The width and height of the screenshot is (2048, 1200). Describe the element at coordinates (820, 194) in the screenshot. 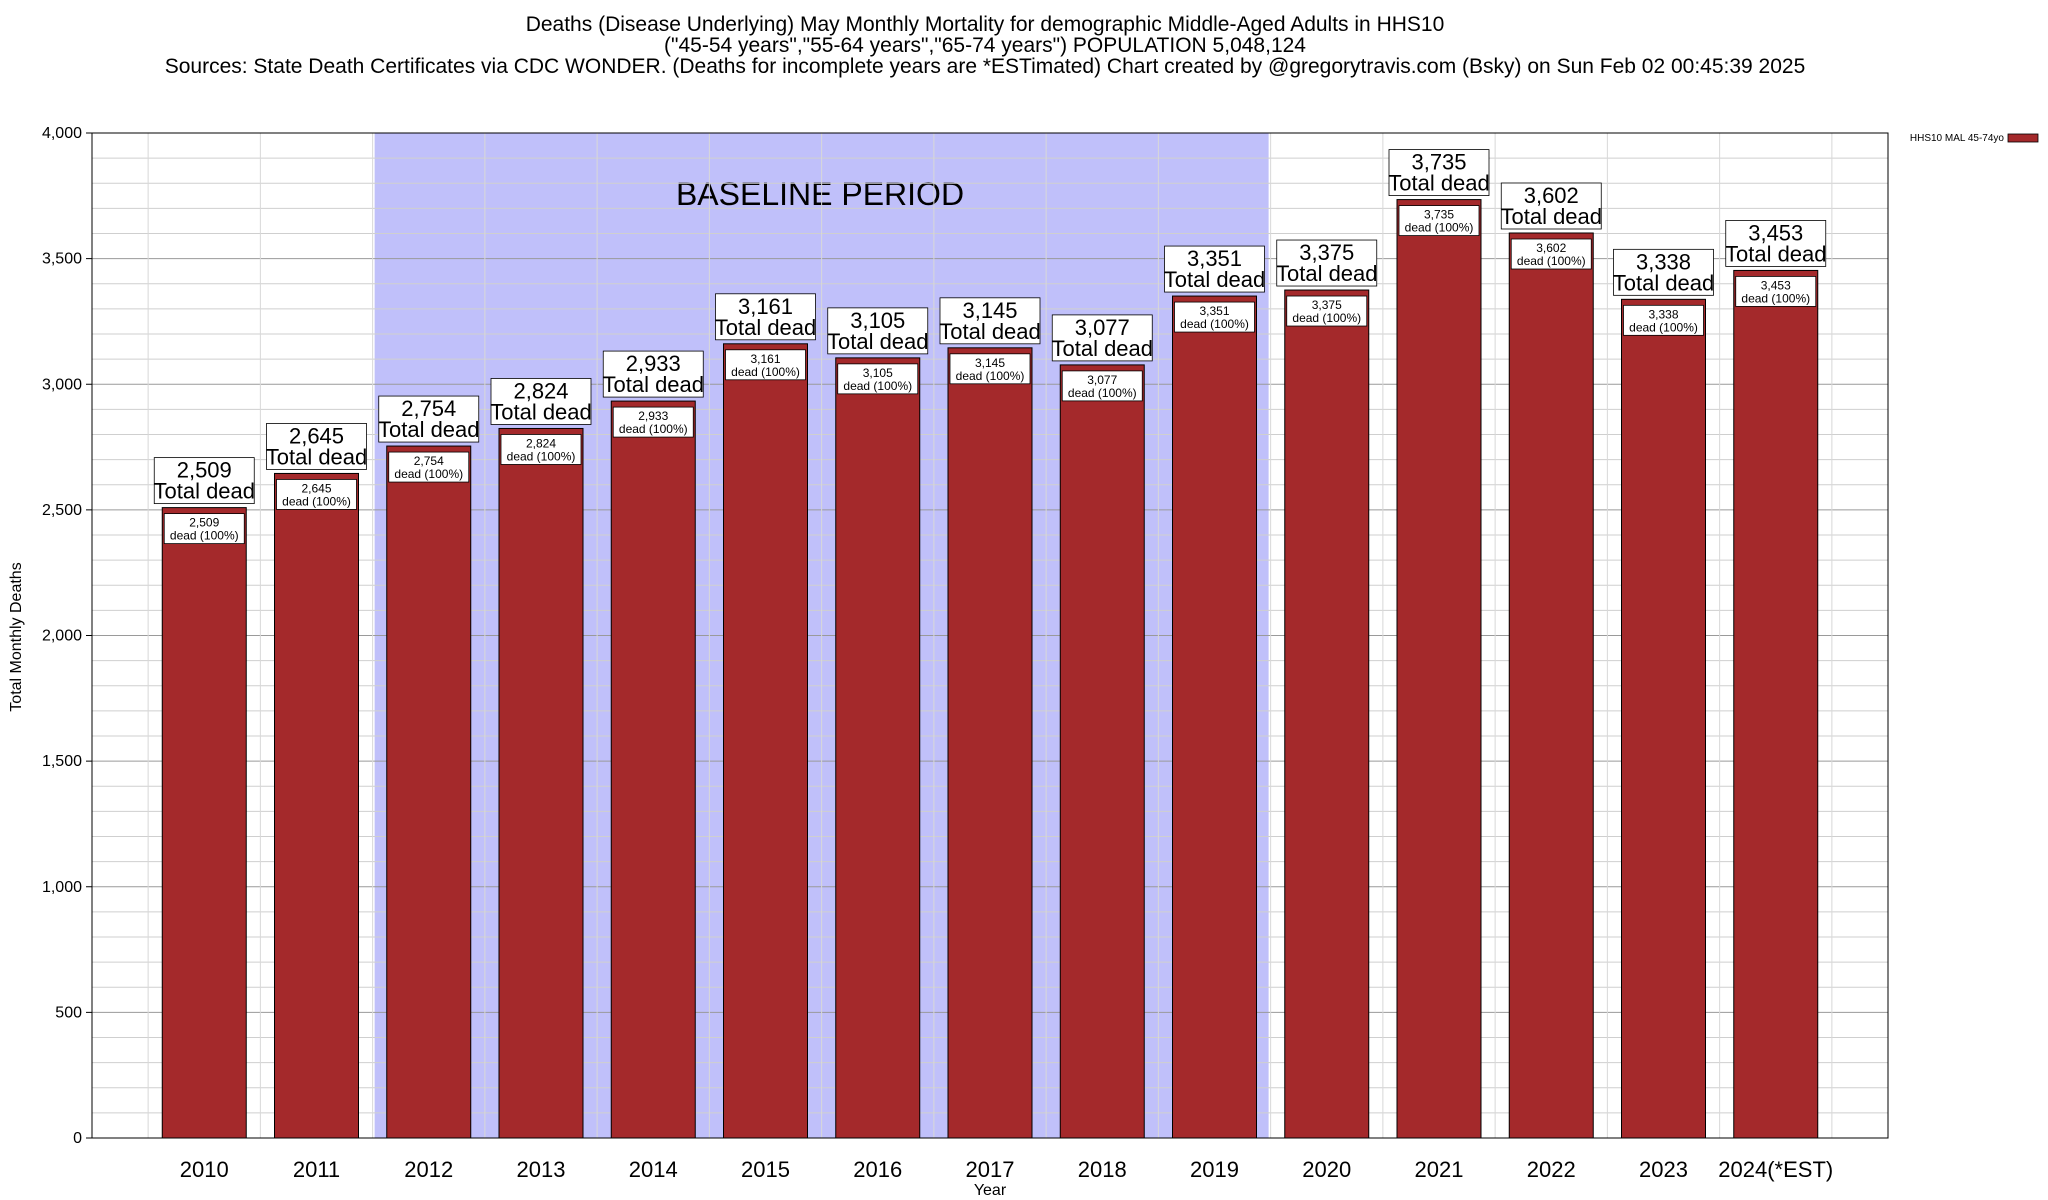

I see `baseline-period-label: BASELINE PERIOD` at that location.